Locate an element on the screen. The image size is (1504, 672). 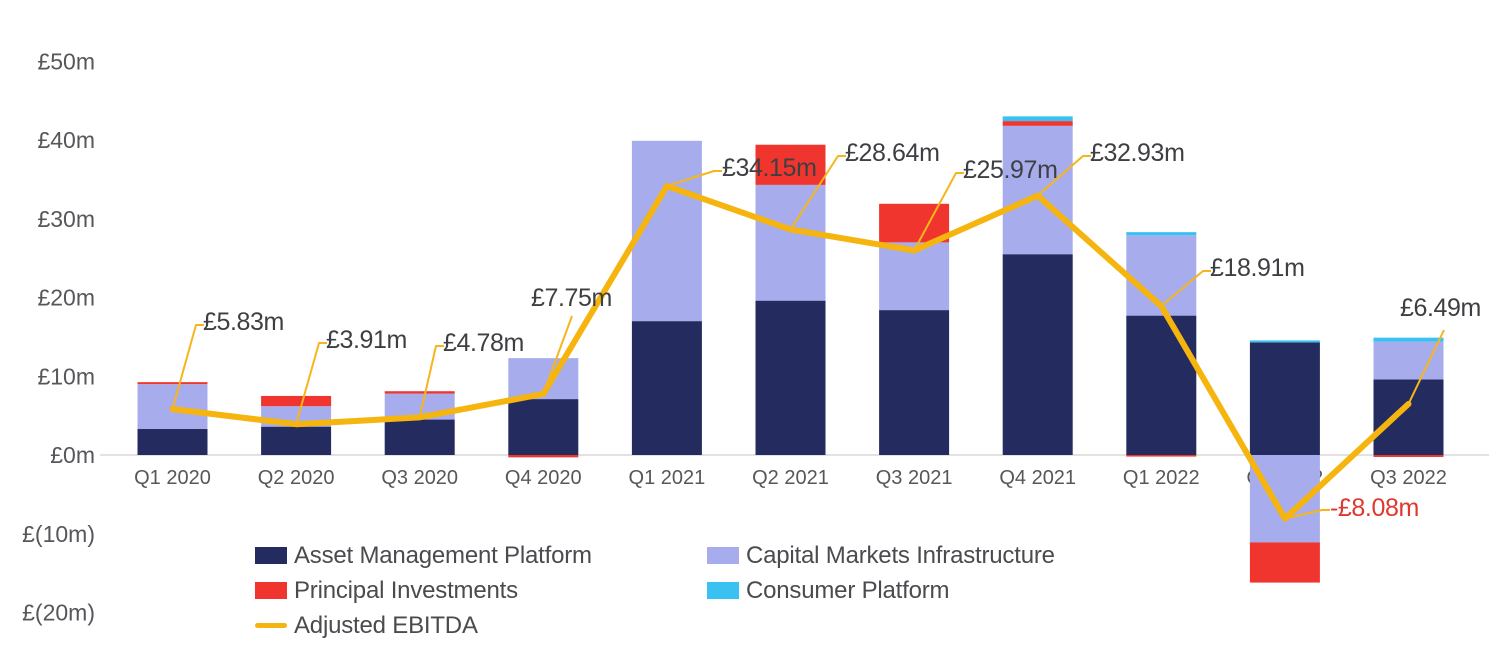
bar-segment-asset-management-platform-q3-2022 is located at coordinates (1408, 417).